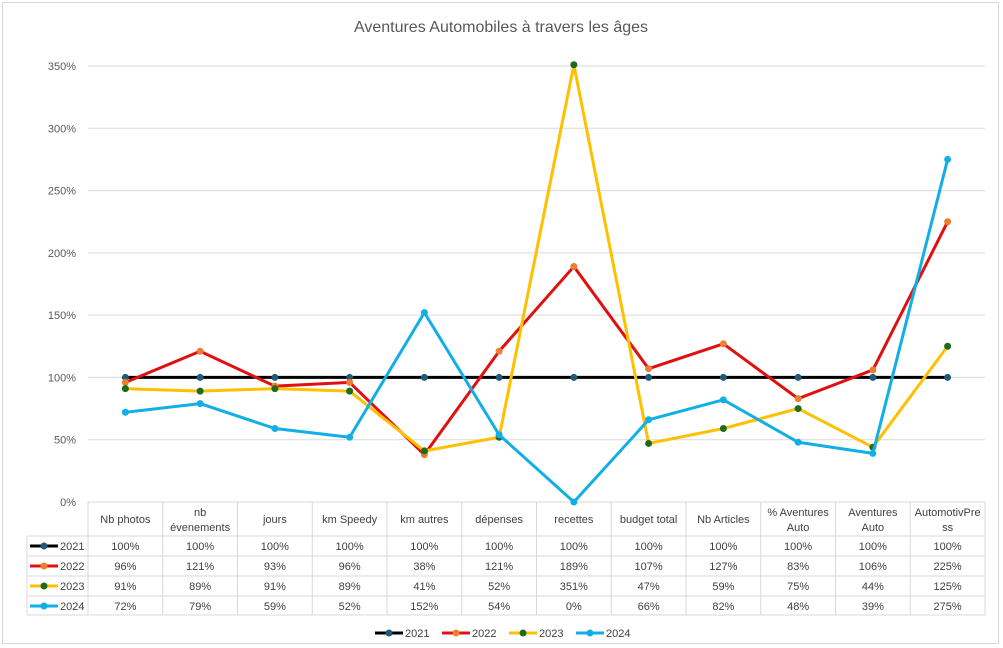  What do you see at coordinates (275, 607) in the screenshot?
I see `table-cell: 59%` at bounding box center [275, 607].